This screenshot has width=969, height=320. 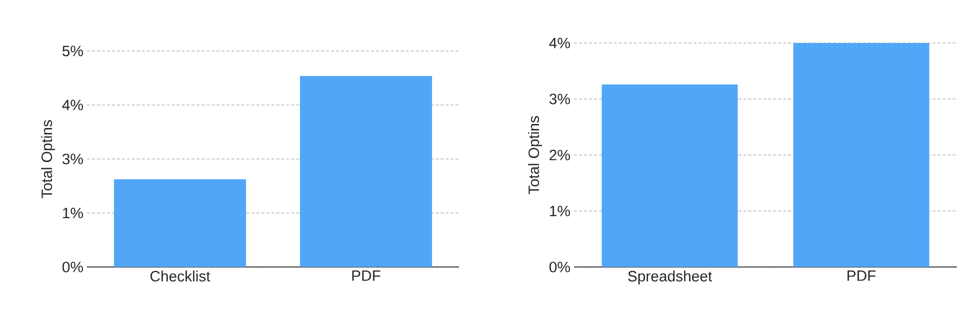 What do you see at coordinates (670, 277) in the screenshot?
I see `x-tick-label: Spreadsheet` at bounding box center [670, 277].